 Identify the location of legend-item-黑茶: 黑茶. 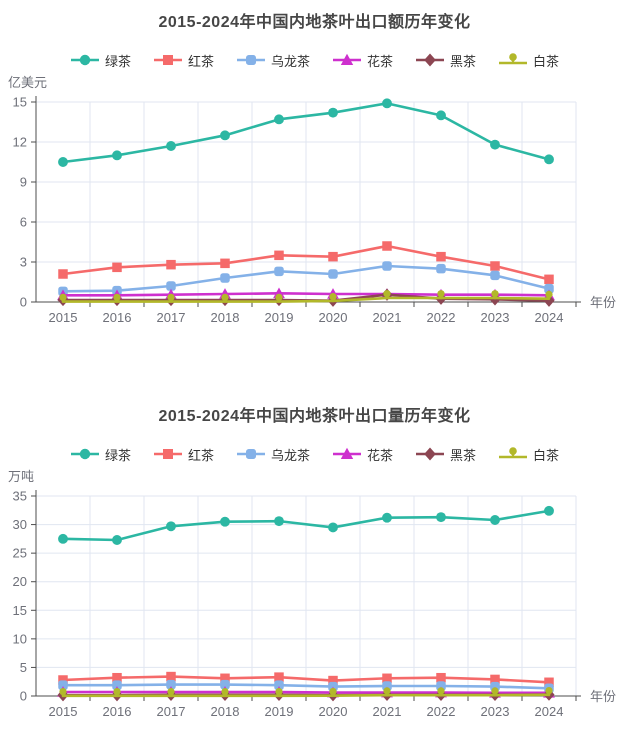
(445, 454).